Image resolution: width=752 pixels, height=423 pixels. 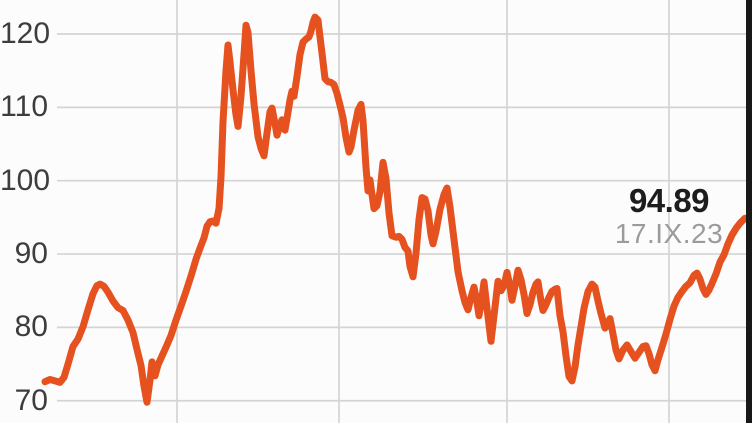 I want to click on y-axis-label: 90, so click(x=31, y=254).